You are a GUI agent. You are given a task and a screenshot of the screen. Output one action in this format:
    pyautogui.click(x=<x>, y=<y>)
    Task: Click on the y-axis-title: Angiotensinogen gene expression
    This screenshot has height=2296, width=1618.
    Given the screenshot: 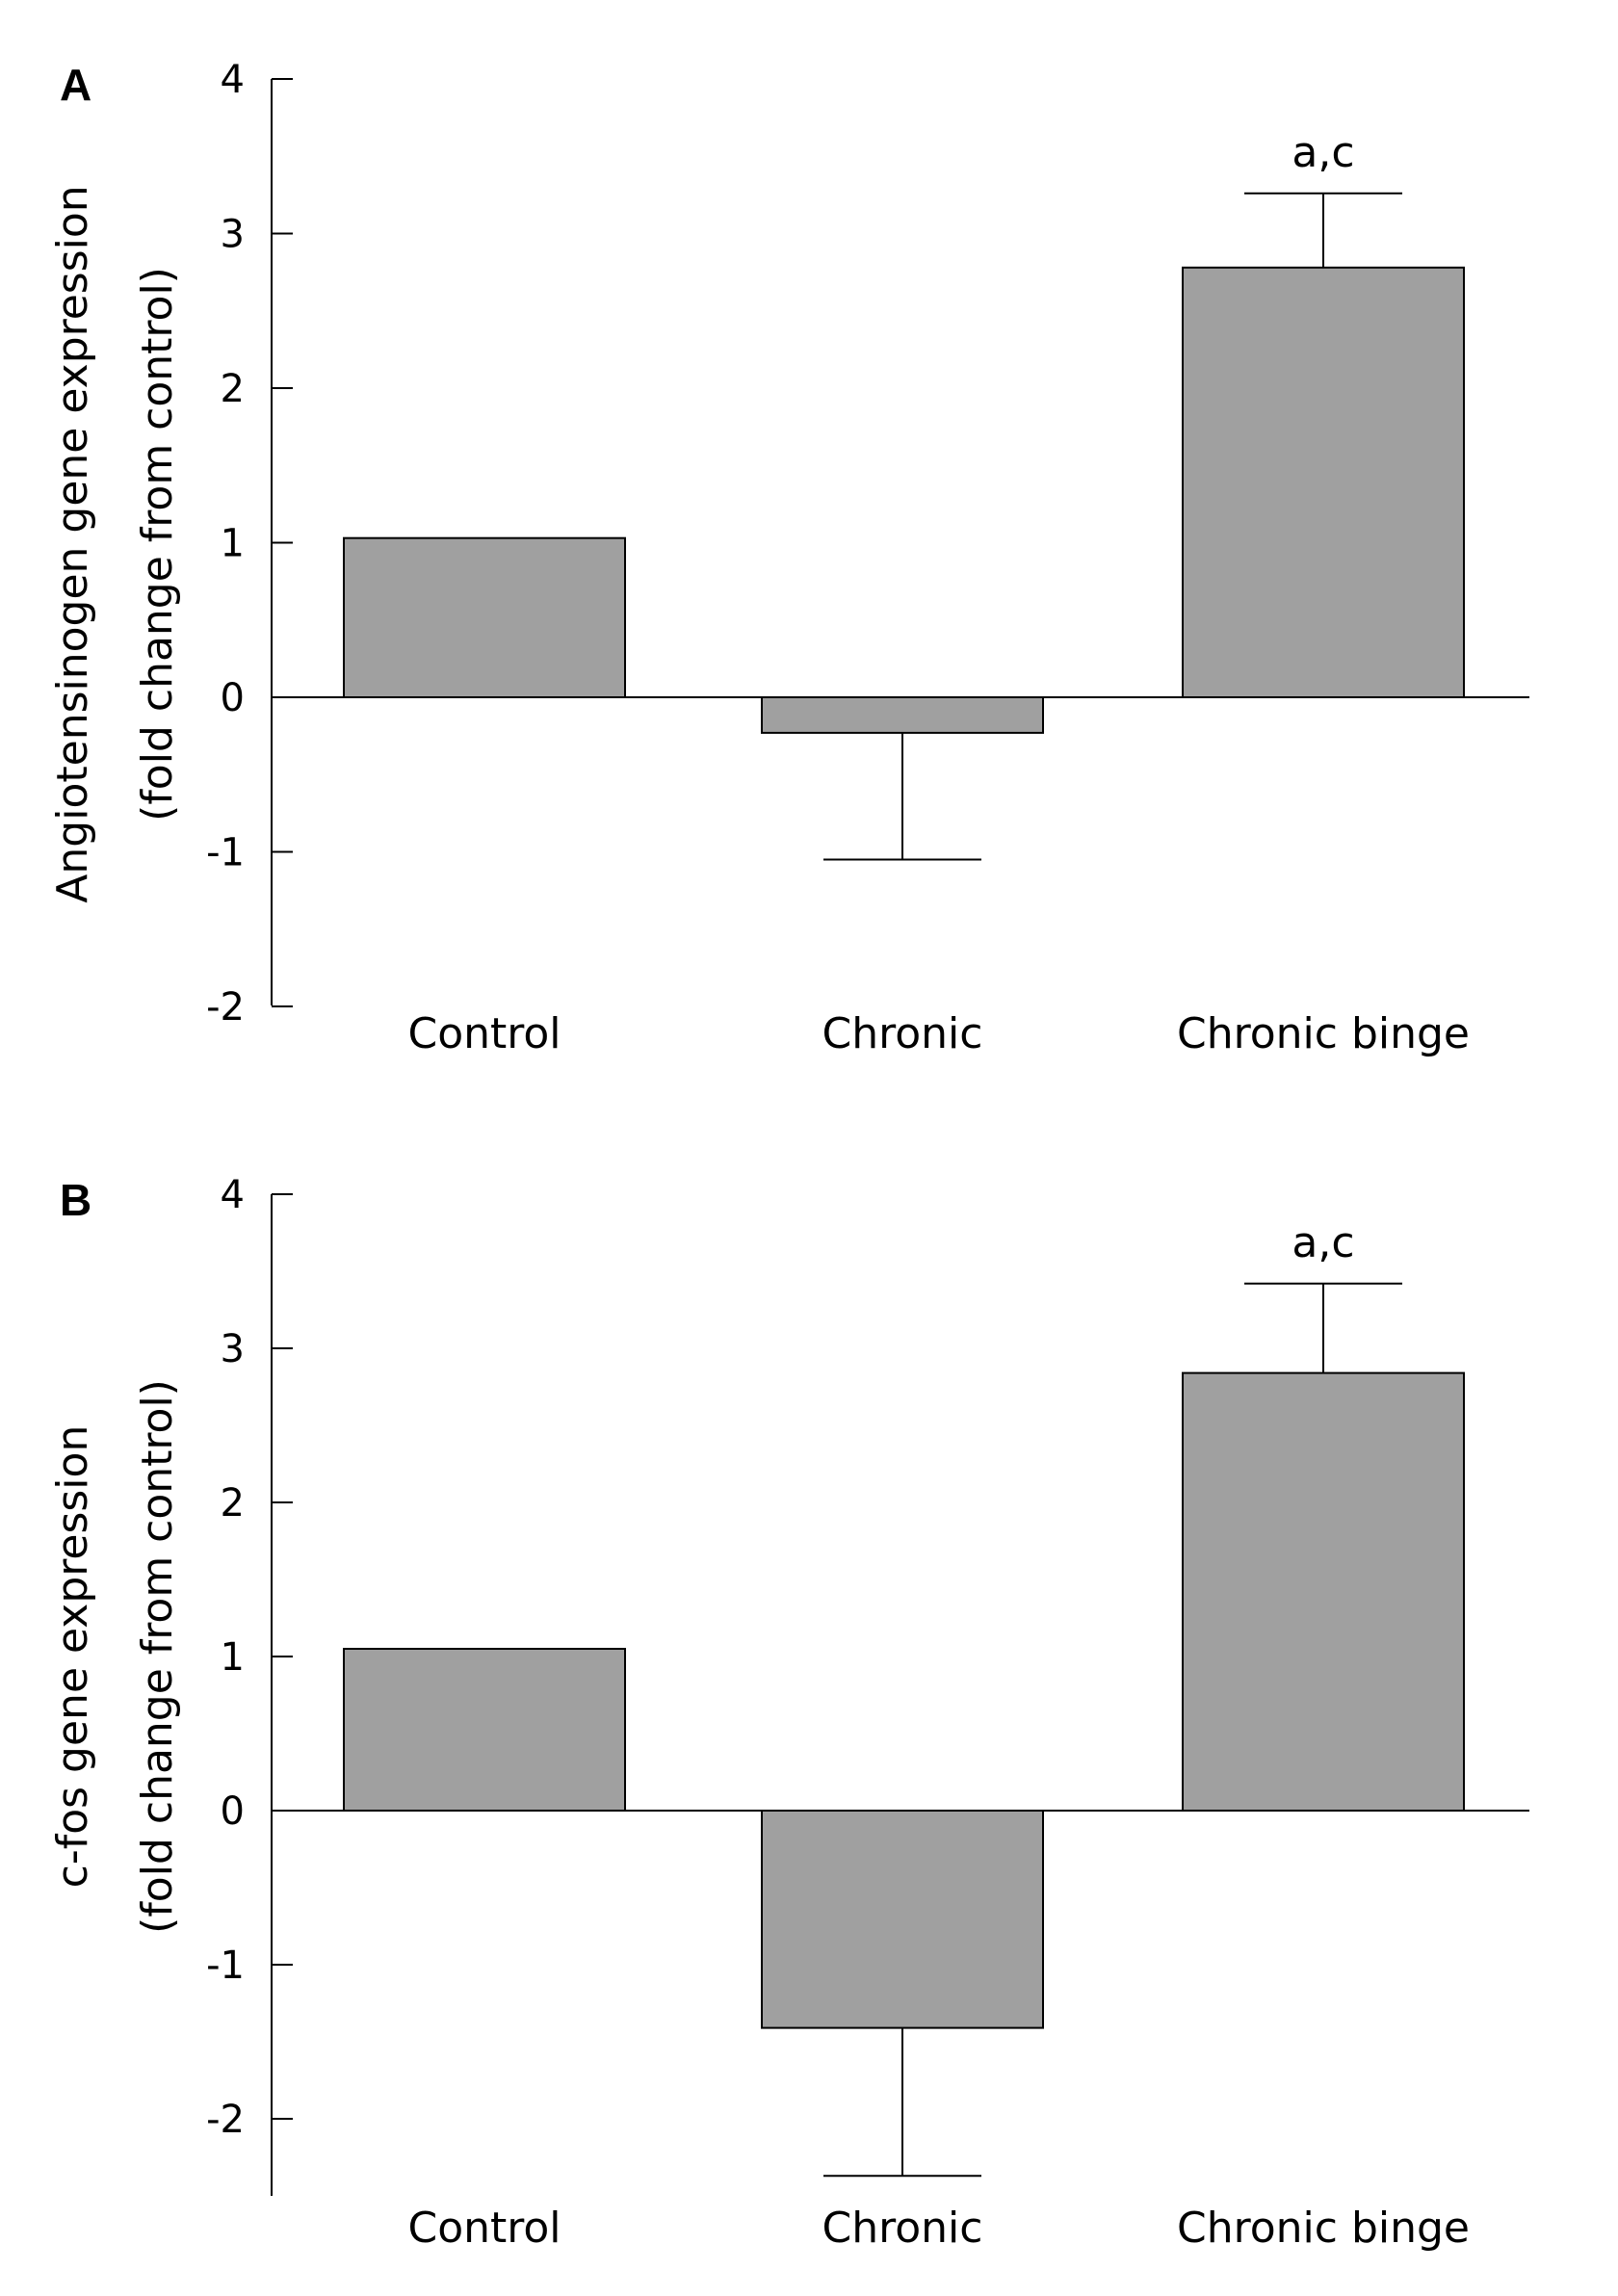 What is the action you would take?
    pyautogui.click(x=72, y=543)
    